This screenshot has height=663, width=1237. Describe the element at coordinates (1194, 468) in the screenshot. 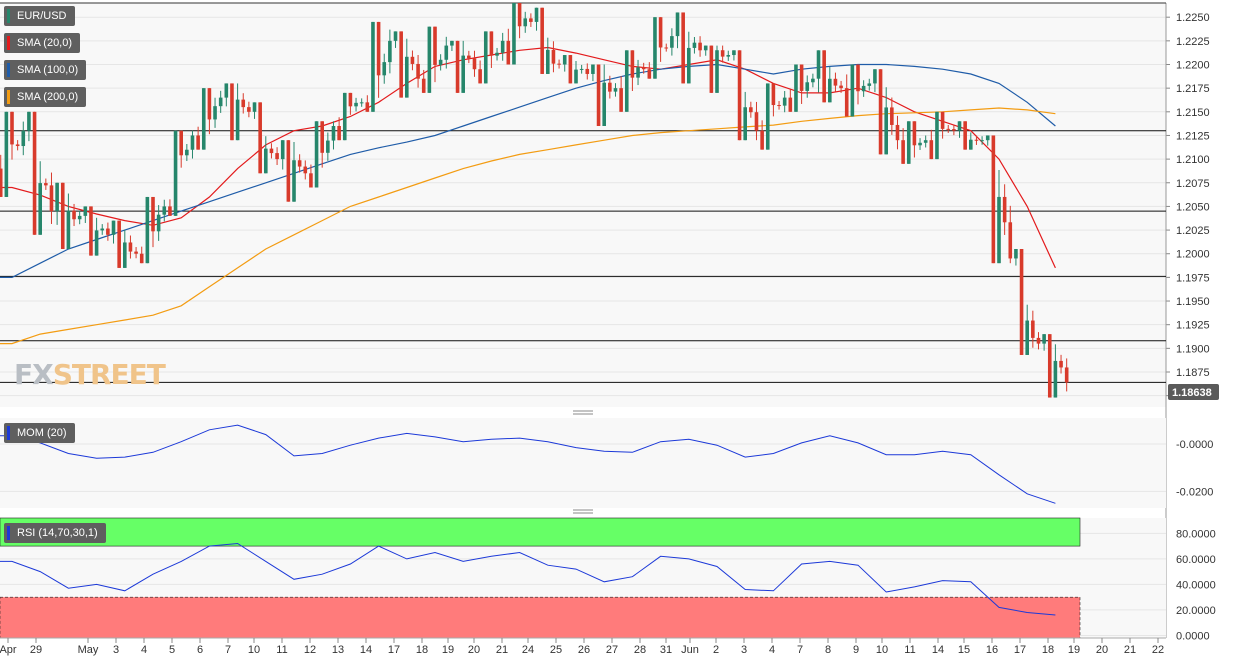

I see `mom-axis: -0.0000 -0.0200` at that location.